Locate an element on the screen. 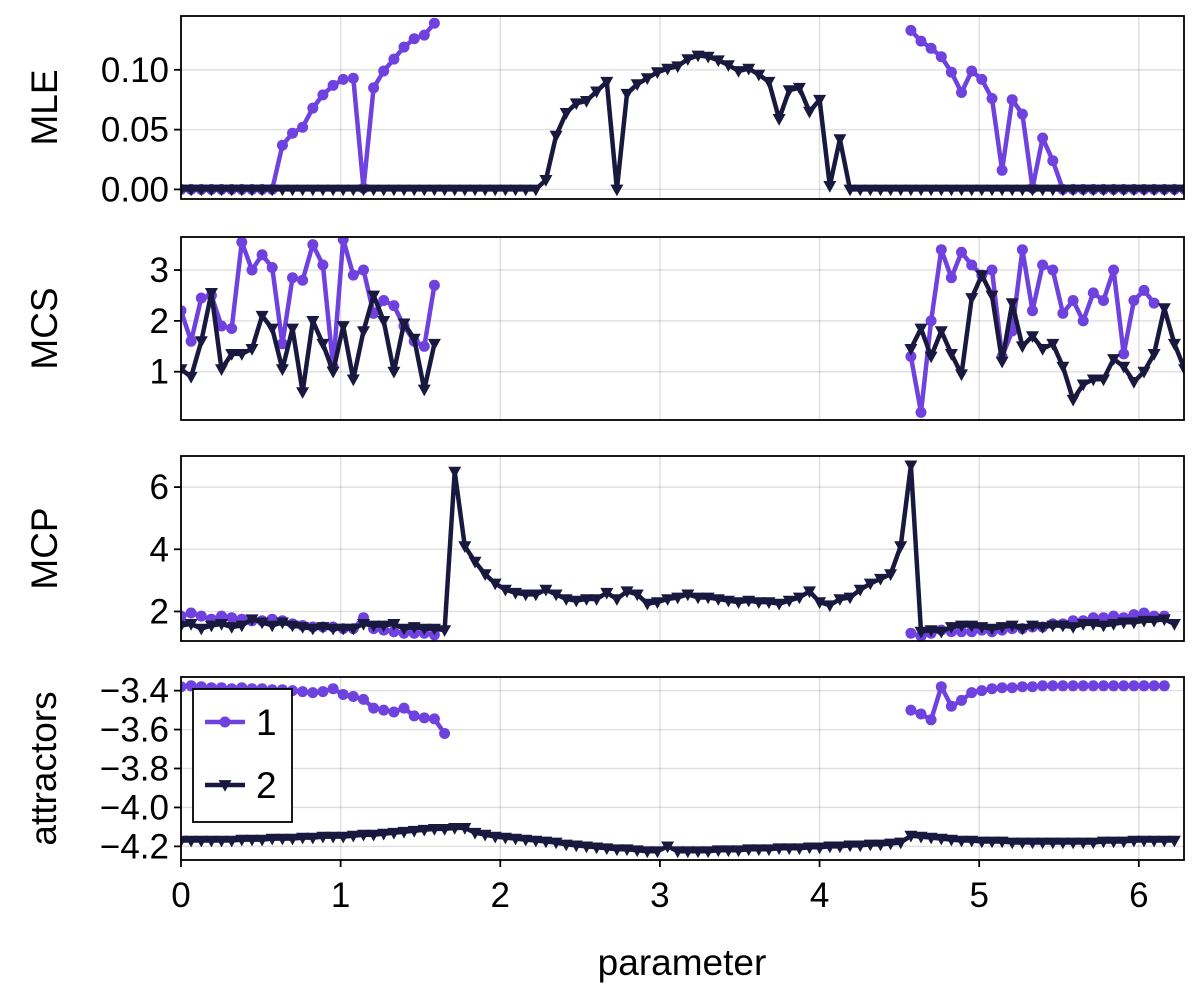  y-tick-label: 0.05 is located at coordinates (135, 130).